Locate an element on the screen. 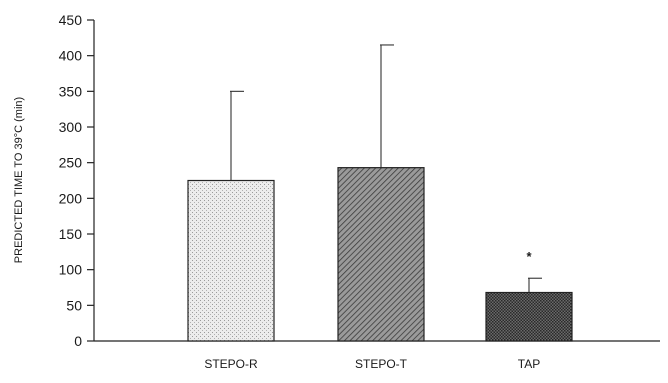 This screenshot has width=668, height=383. category-label-stepo-t: STEPO-T is located at coordinates (381, 364).